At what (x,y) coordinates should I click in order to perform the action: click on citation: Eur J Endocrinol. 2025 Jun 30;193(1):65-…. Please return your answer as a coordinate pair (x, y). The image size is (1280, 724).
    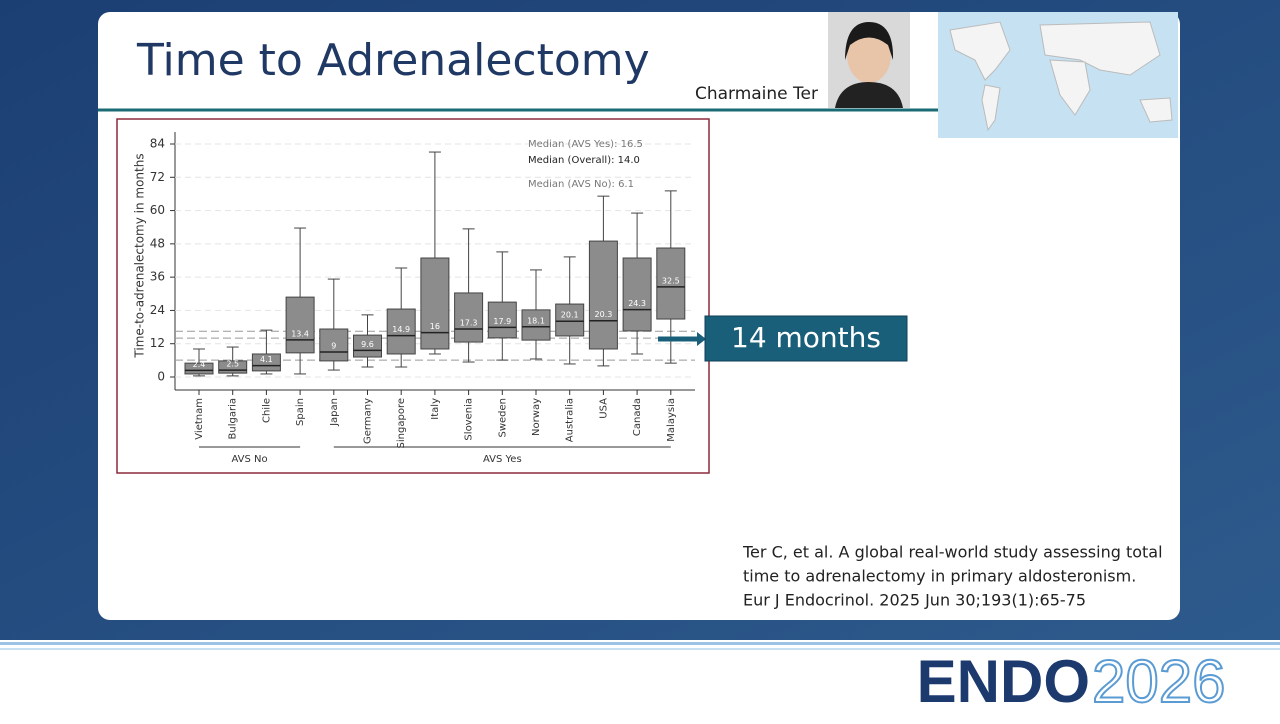
    Looking at the image, I should click on (914, 600).